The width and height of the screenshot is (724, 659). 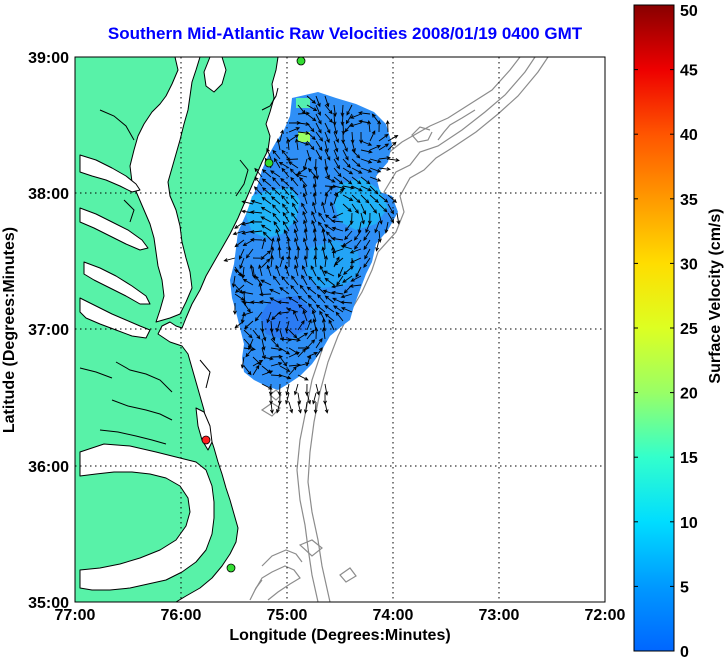 I want to click on delaware-bay, so click(x=215, y=75).